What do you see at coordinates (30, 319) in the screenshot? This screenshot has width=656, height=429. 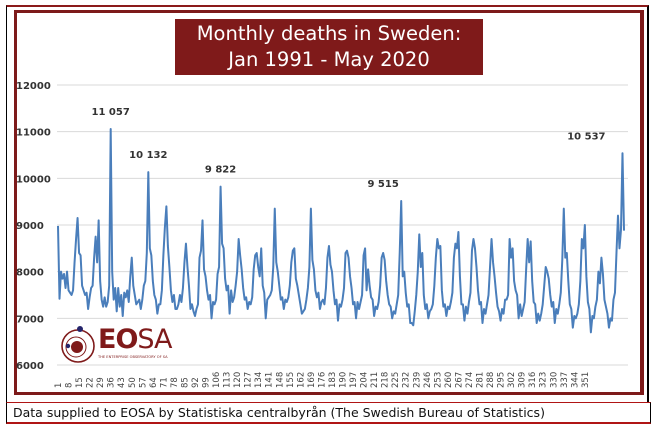 I see `y-tick-label: 7000` at bounding box center [30, 319].